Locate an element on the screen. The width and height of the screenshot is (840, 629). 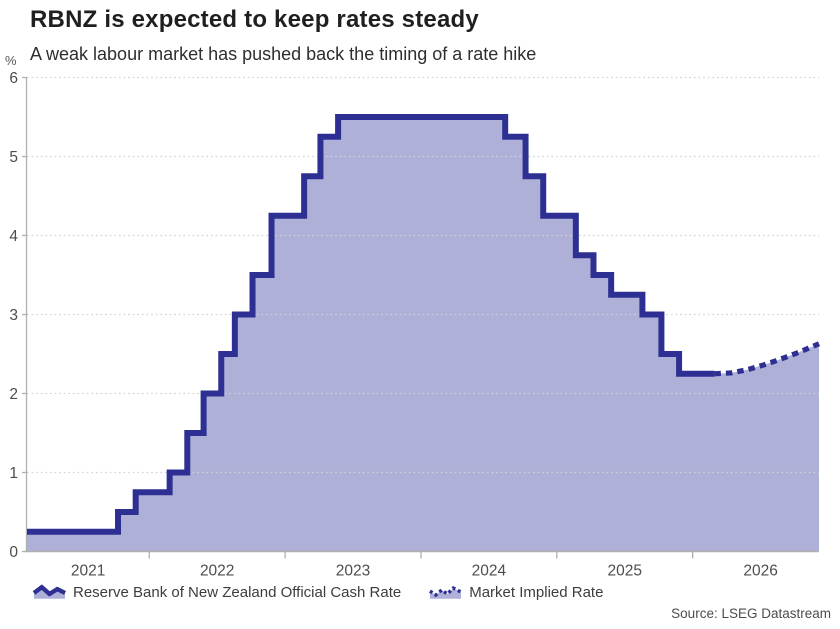
legend-label: Market Implied Rate is located at coordinates (536, 592).